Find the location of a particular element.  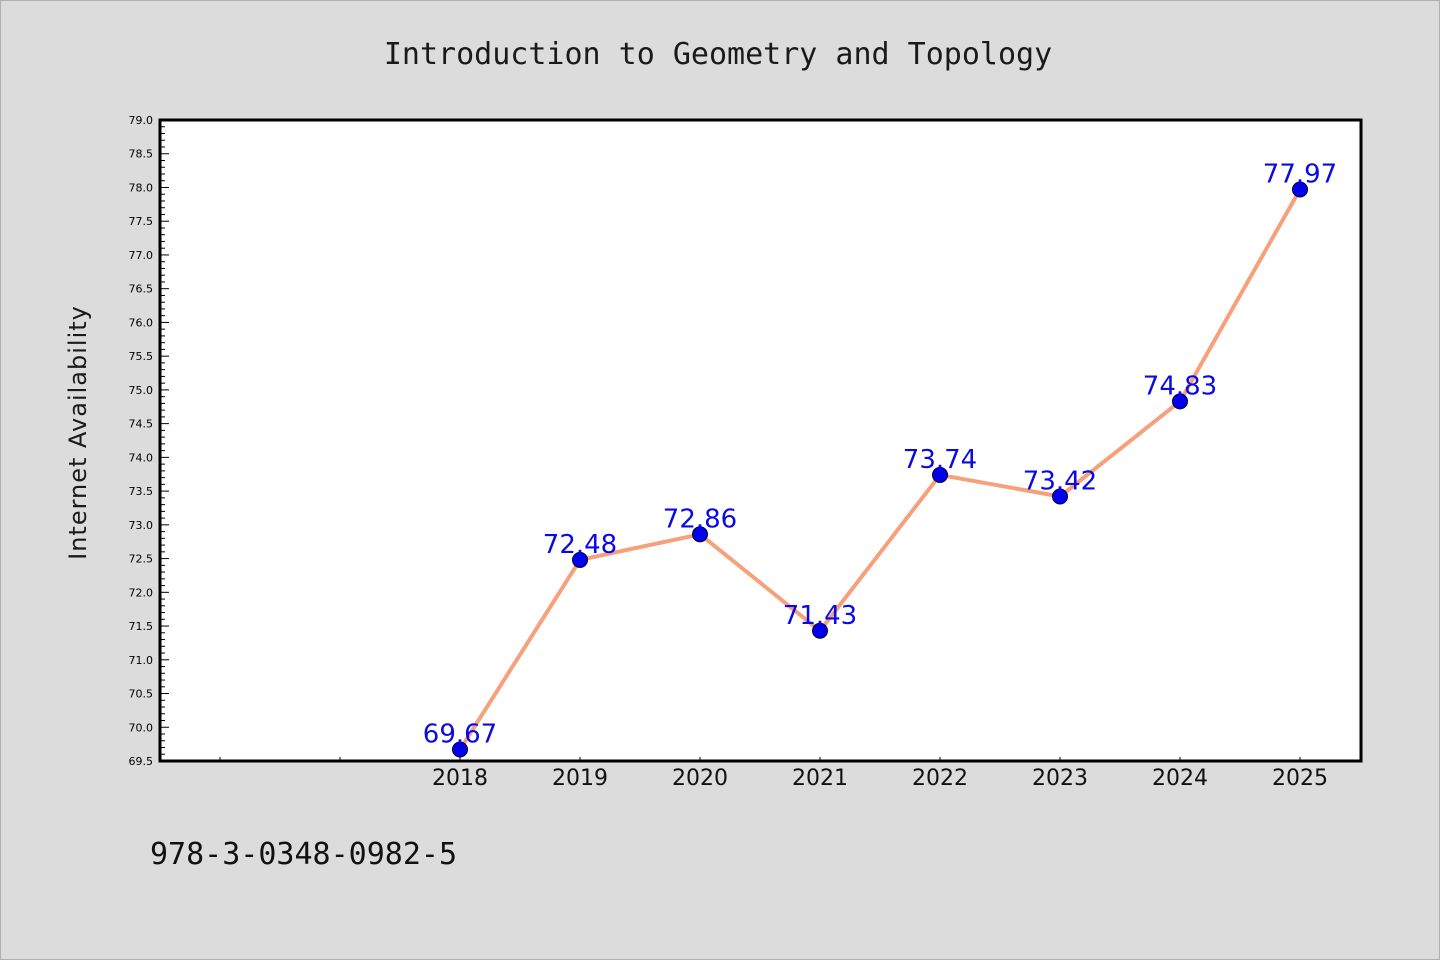

y-tick-label: 74.5 is located at coordinates (141, 424).